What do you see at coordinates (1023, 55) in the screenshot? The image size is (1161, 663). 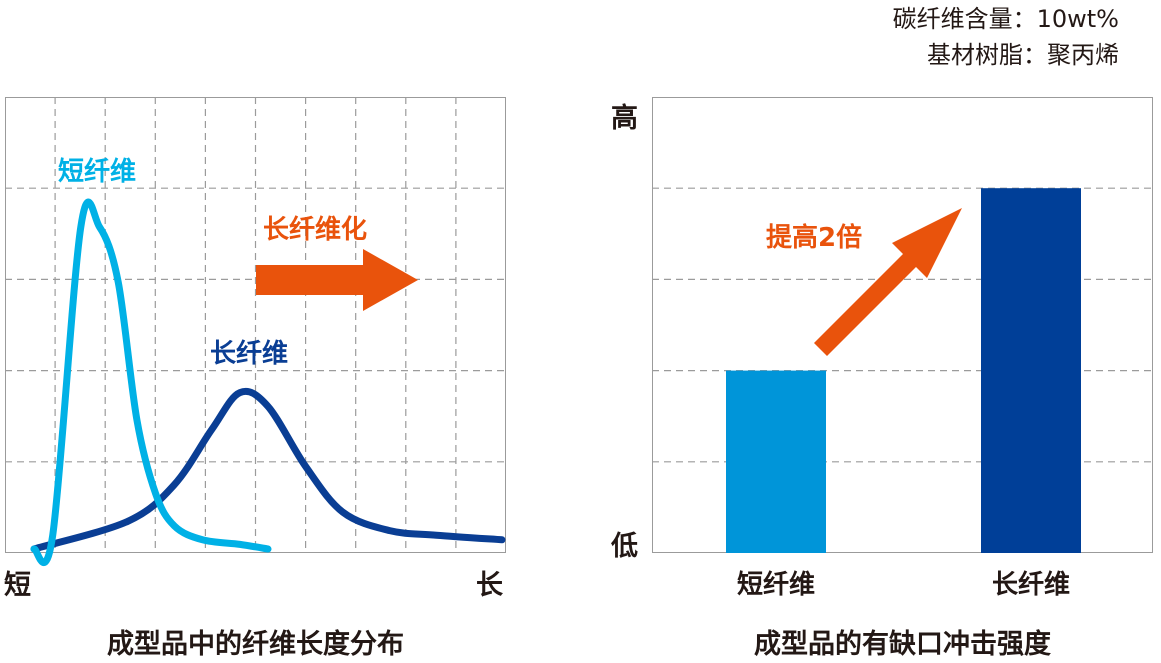 I see `condition-note-2: 基材树脂：聚丙烯` at bounding box center [1023, 55].